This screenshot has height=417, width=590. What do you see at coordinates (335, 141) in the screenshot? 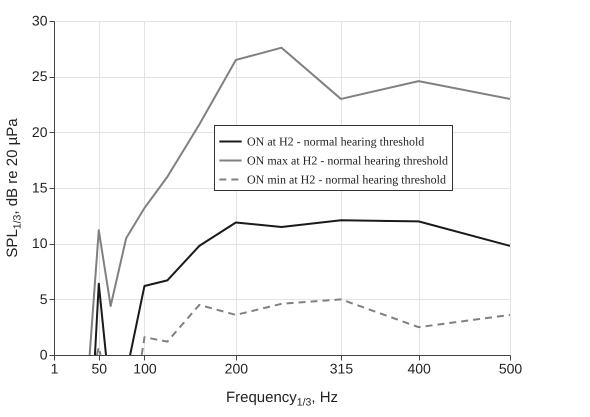
I see `legend-label: ON at H2 - normal hearing threshold` at bounding box center [335, 141].